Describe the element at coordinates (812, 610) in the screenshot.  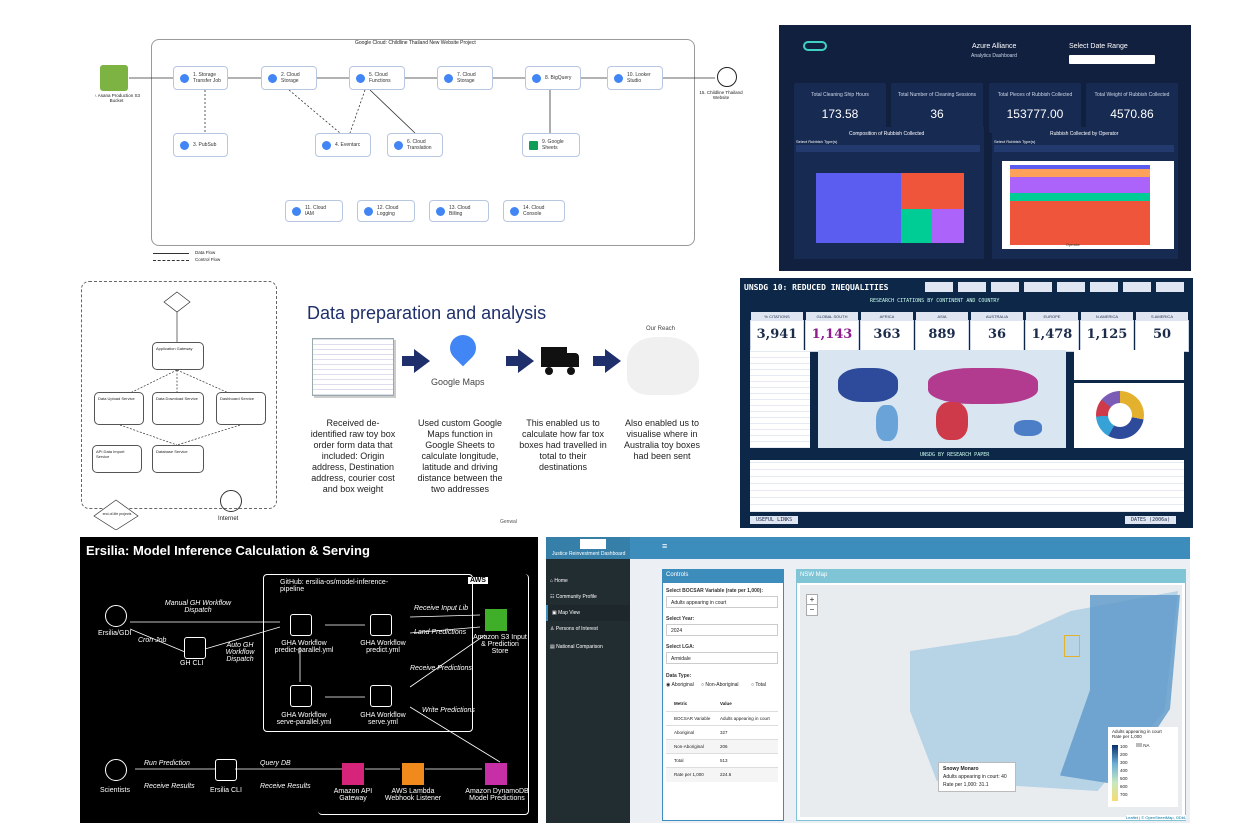
I see `zoom-out-button: −` at that location.